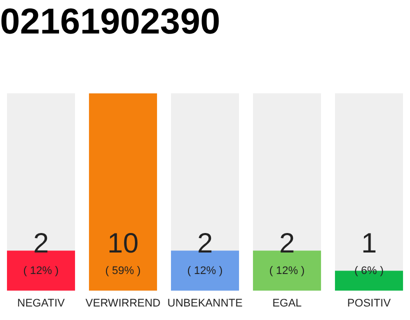 The height and width of the screenshot is (320, 410). I want to click on annotation: 10, so click(123, 243).